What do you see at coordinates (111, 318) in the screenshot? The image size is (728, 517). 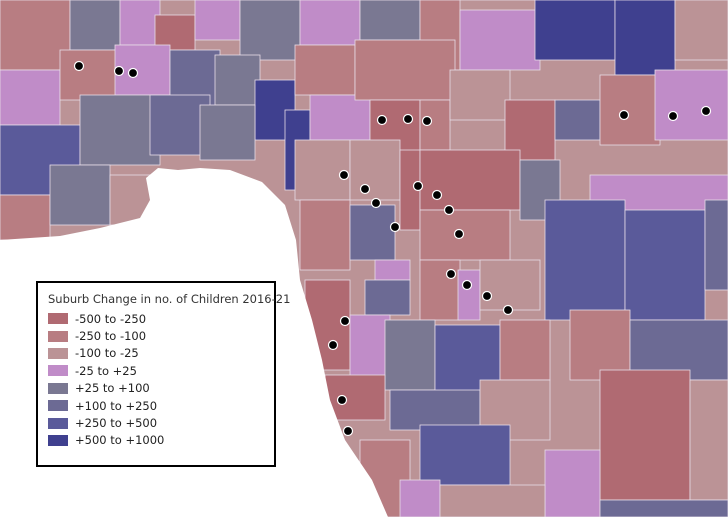 I see `legend-label: -500 to -250` at bounding box center [111, 318].